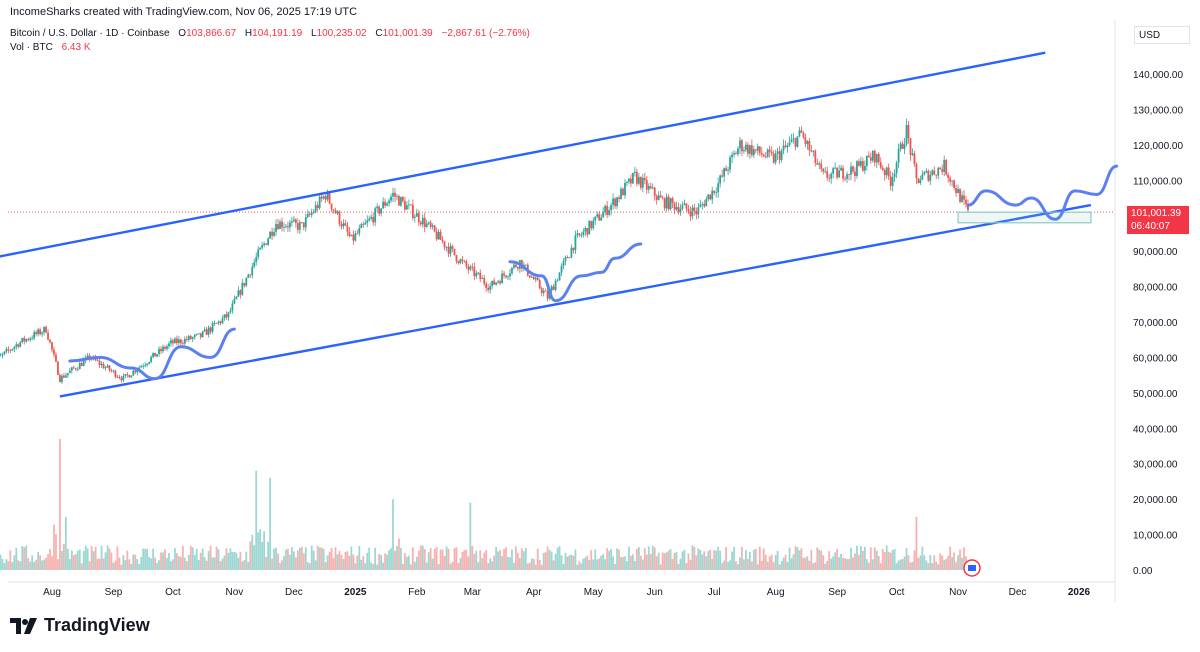 Image resolution: width=1200 pixels, height=652 pixels. I want to click on x-tick-label: Feb, so click(417, 592).